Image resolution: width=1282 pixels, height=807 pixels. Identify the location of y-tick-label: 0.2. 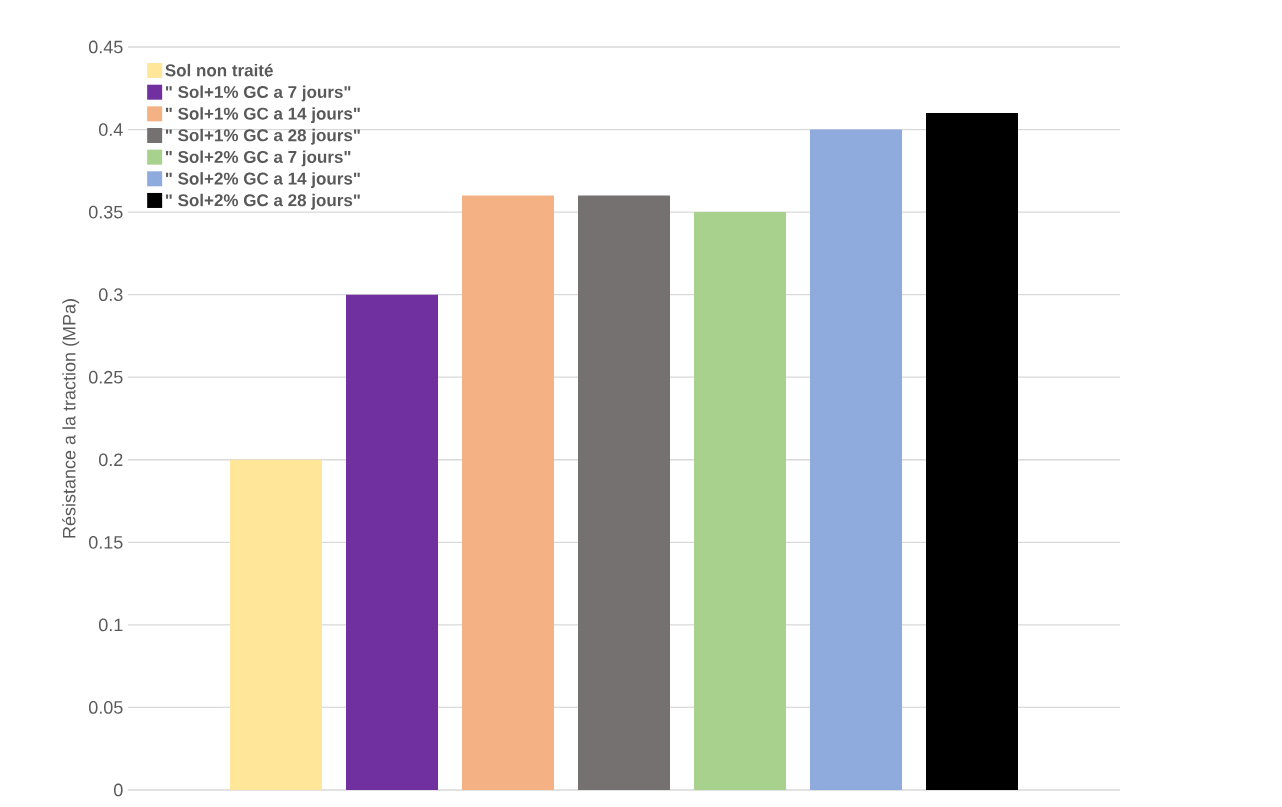
(110, 460).